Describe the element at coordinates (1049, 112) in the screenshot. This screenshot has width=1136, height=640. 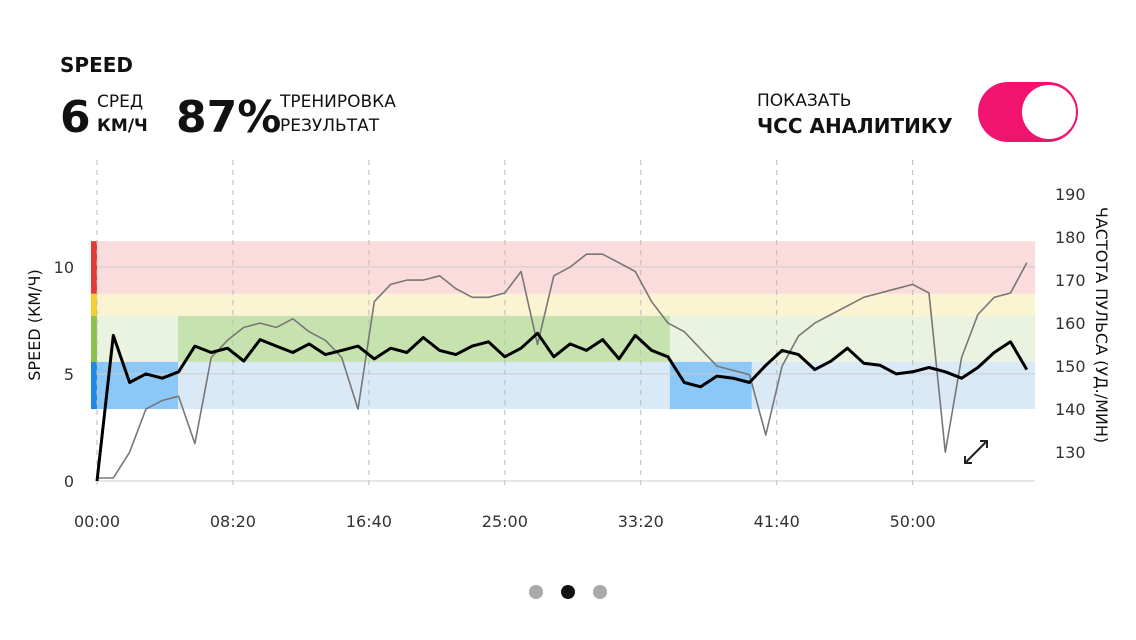
I see `toggle-knob` at that location.